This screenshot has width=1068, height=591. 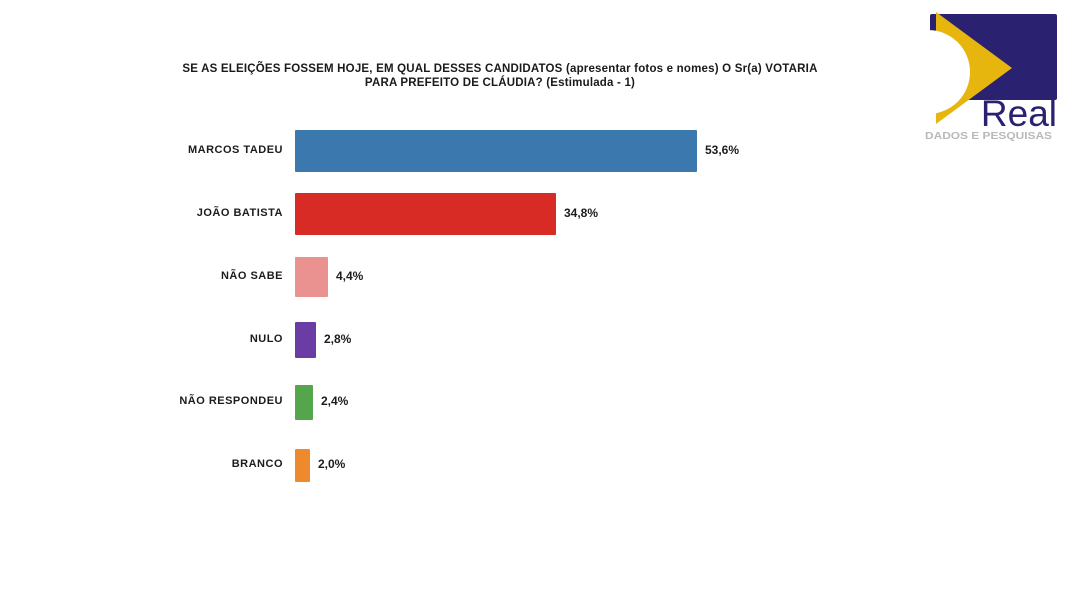 I want to click on logo-real-dados-e-pesquisas: Real DADOS E PESQUISAS, so click(x=977, y=73).